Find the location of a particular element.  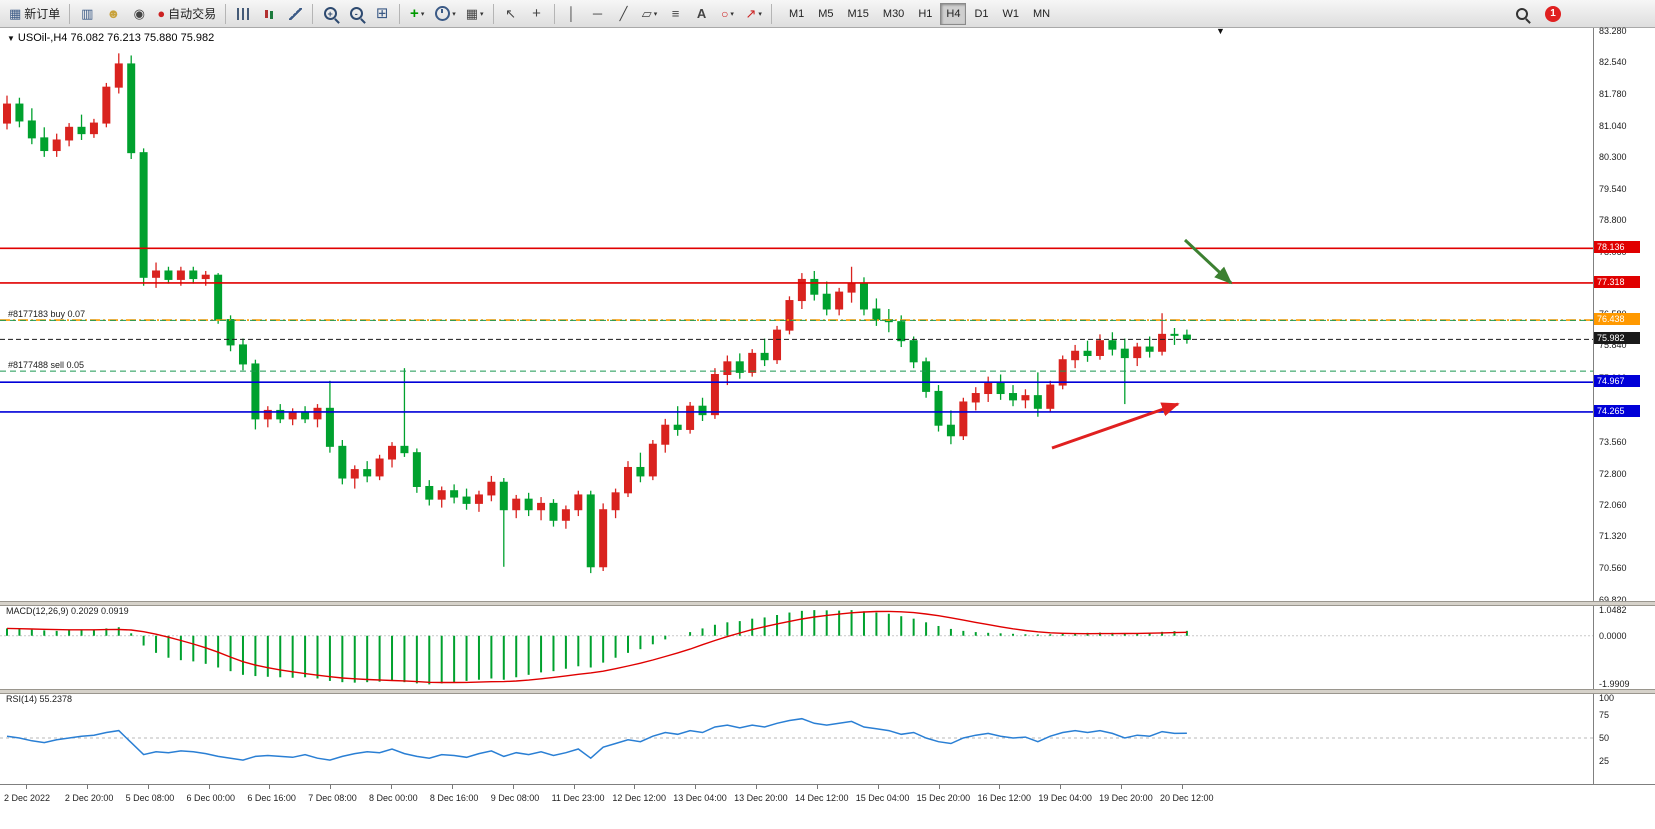

timeframe-mn-button: MN is located at coordinates (1042, 13).